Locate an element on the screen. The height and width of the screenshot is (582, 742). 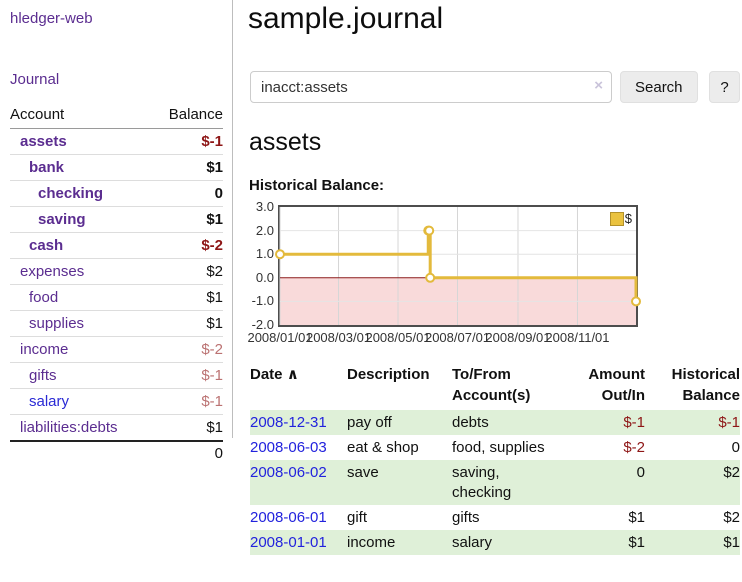
transaction-accounts: debts is located at coordinates (508, 422).